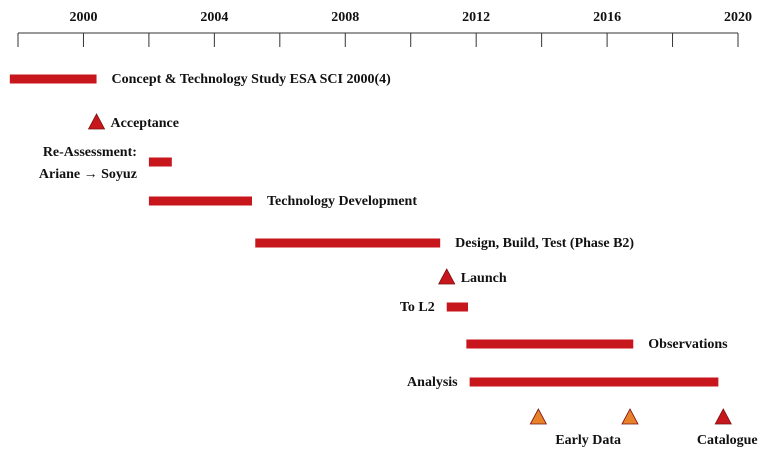 The height and width of the screenshot is (450, 762). What do you see at coordinates (738, 17) in the screenshot?
I see `x-tick-label: 2020` at bounding box center [738, 17].